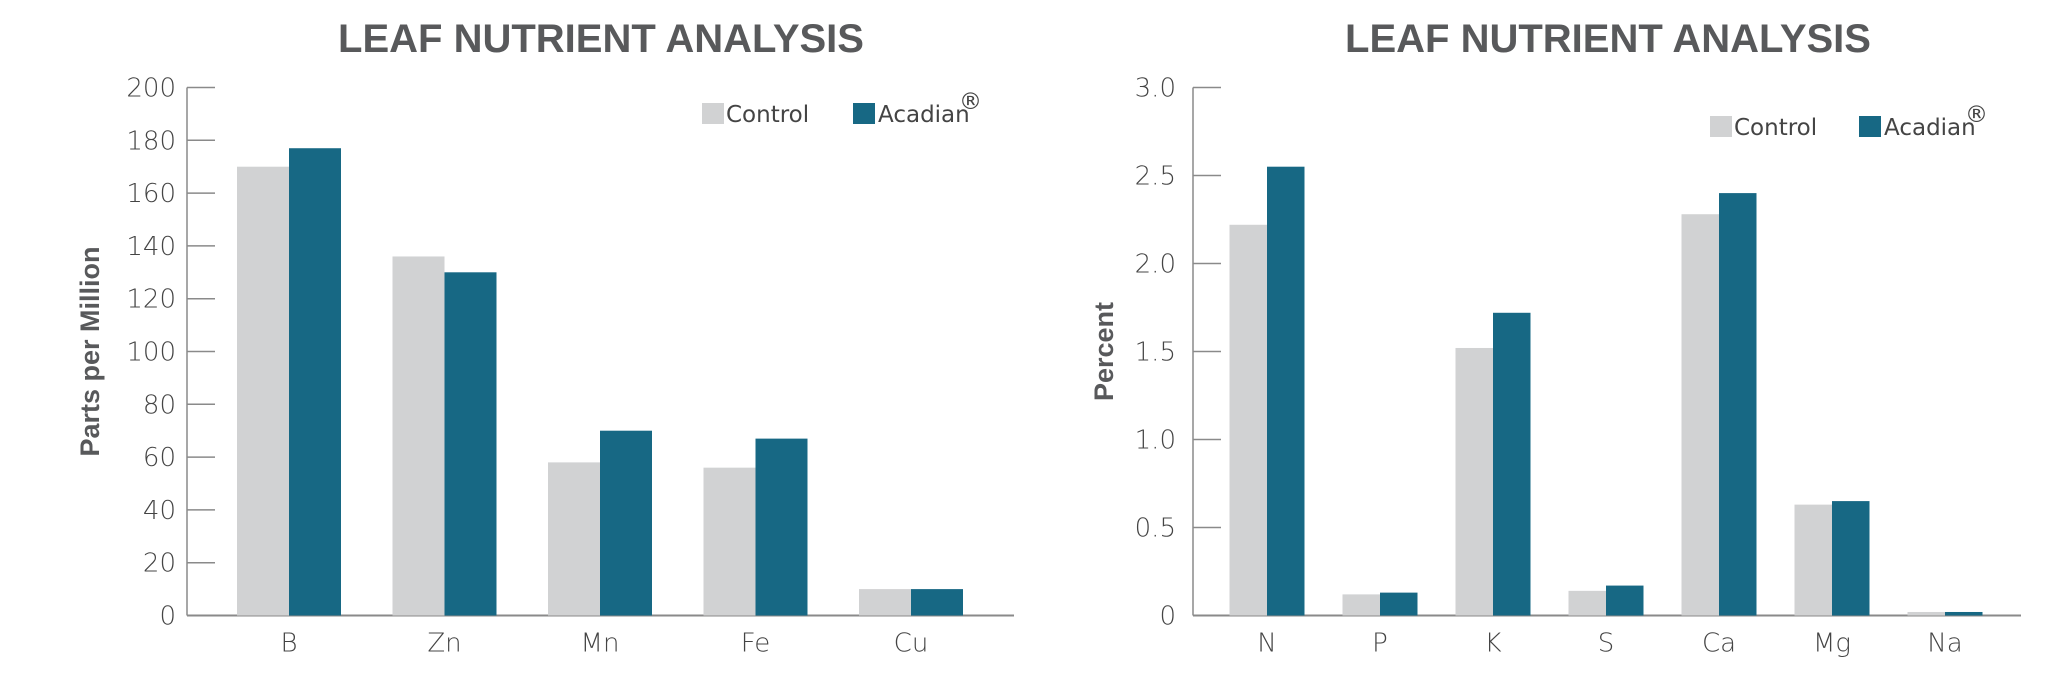 This screenshot has width=2048, height=692. What do you see at coordinates (151, 194) in the screenshot?
I see `y-tick-label: 160` at bounding box center [151, 194].